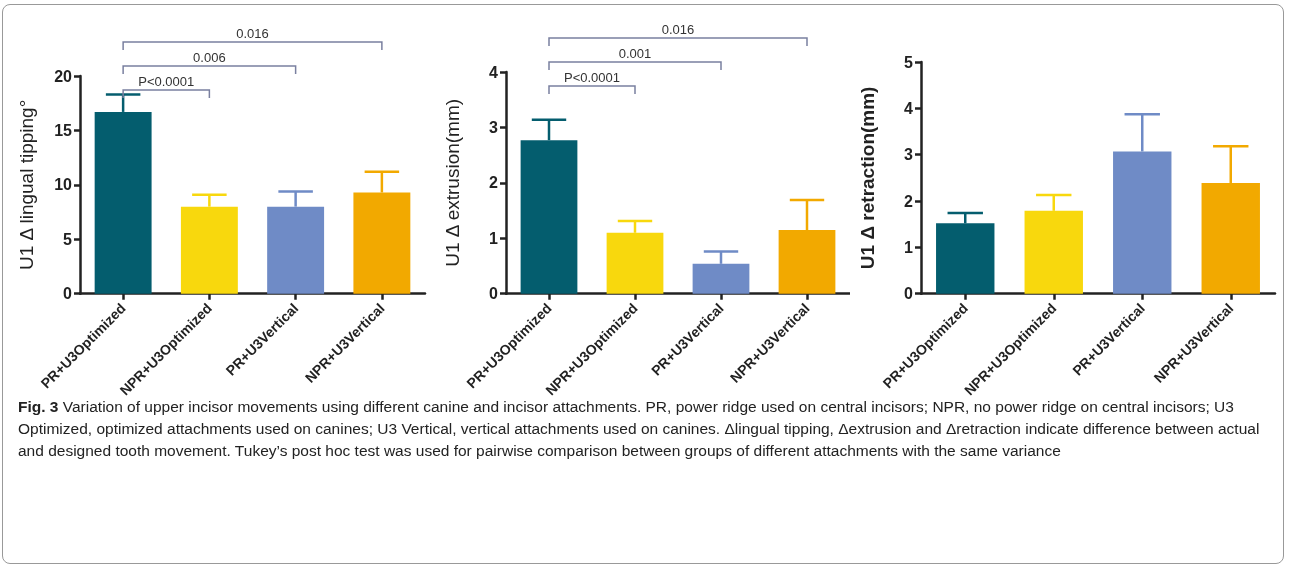 The image size is (1290, 573). What do you see at coordinates (867, 178) in the screenshot?
I see `y-axis-title: U1 Δ retraction(mm)` at bounding box center [867, 178].